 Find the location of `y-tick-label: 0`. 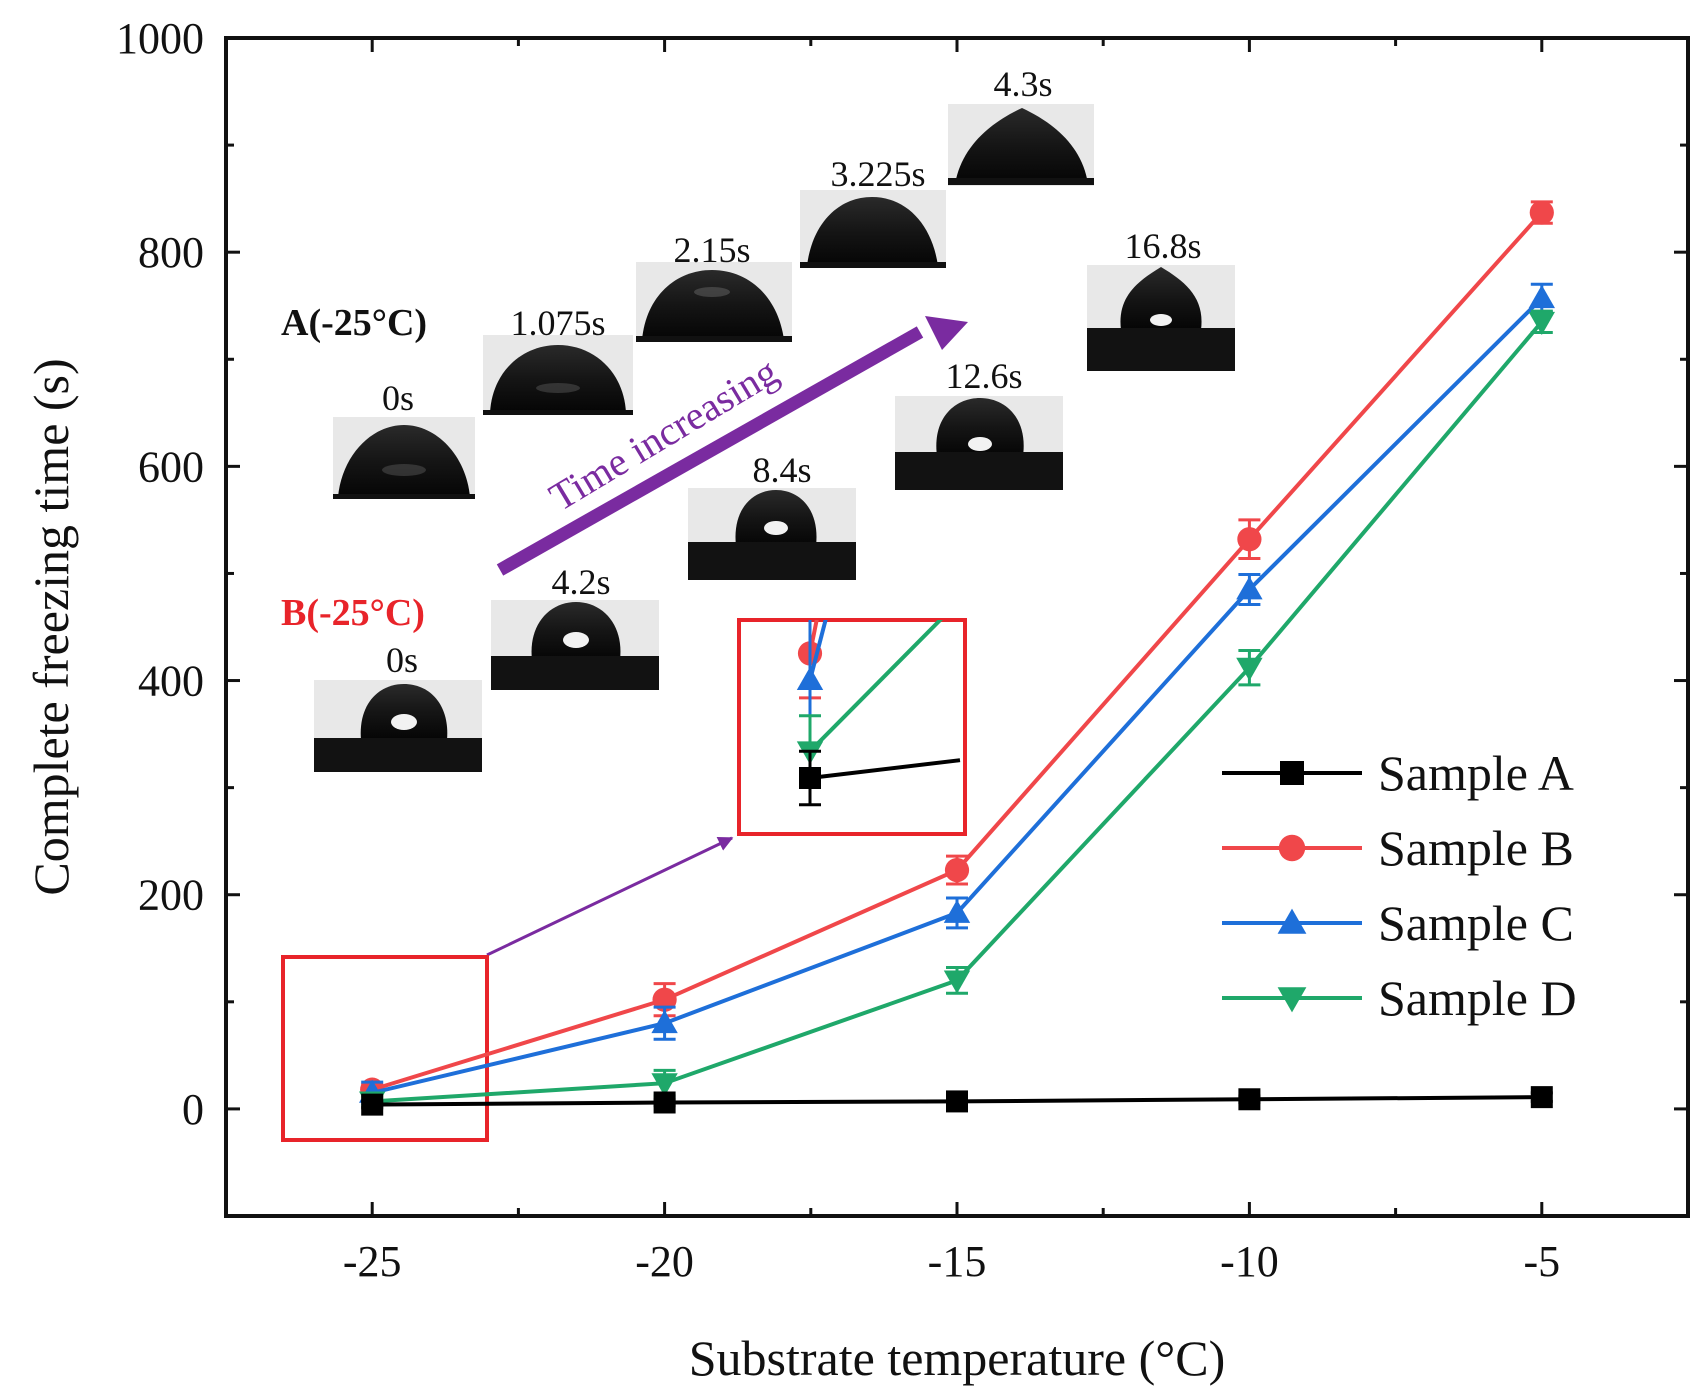

y-tick-label: 0 is located at coordinates (193, 1109).